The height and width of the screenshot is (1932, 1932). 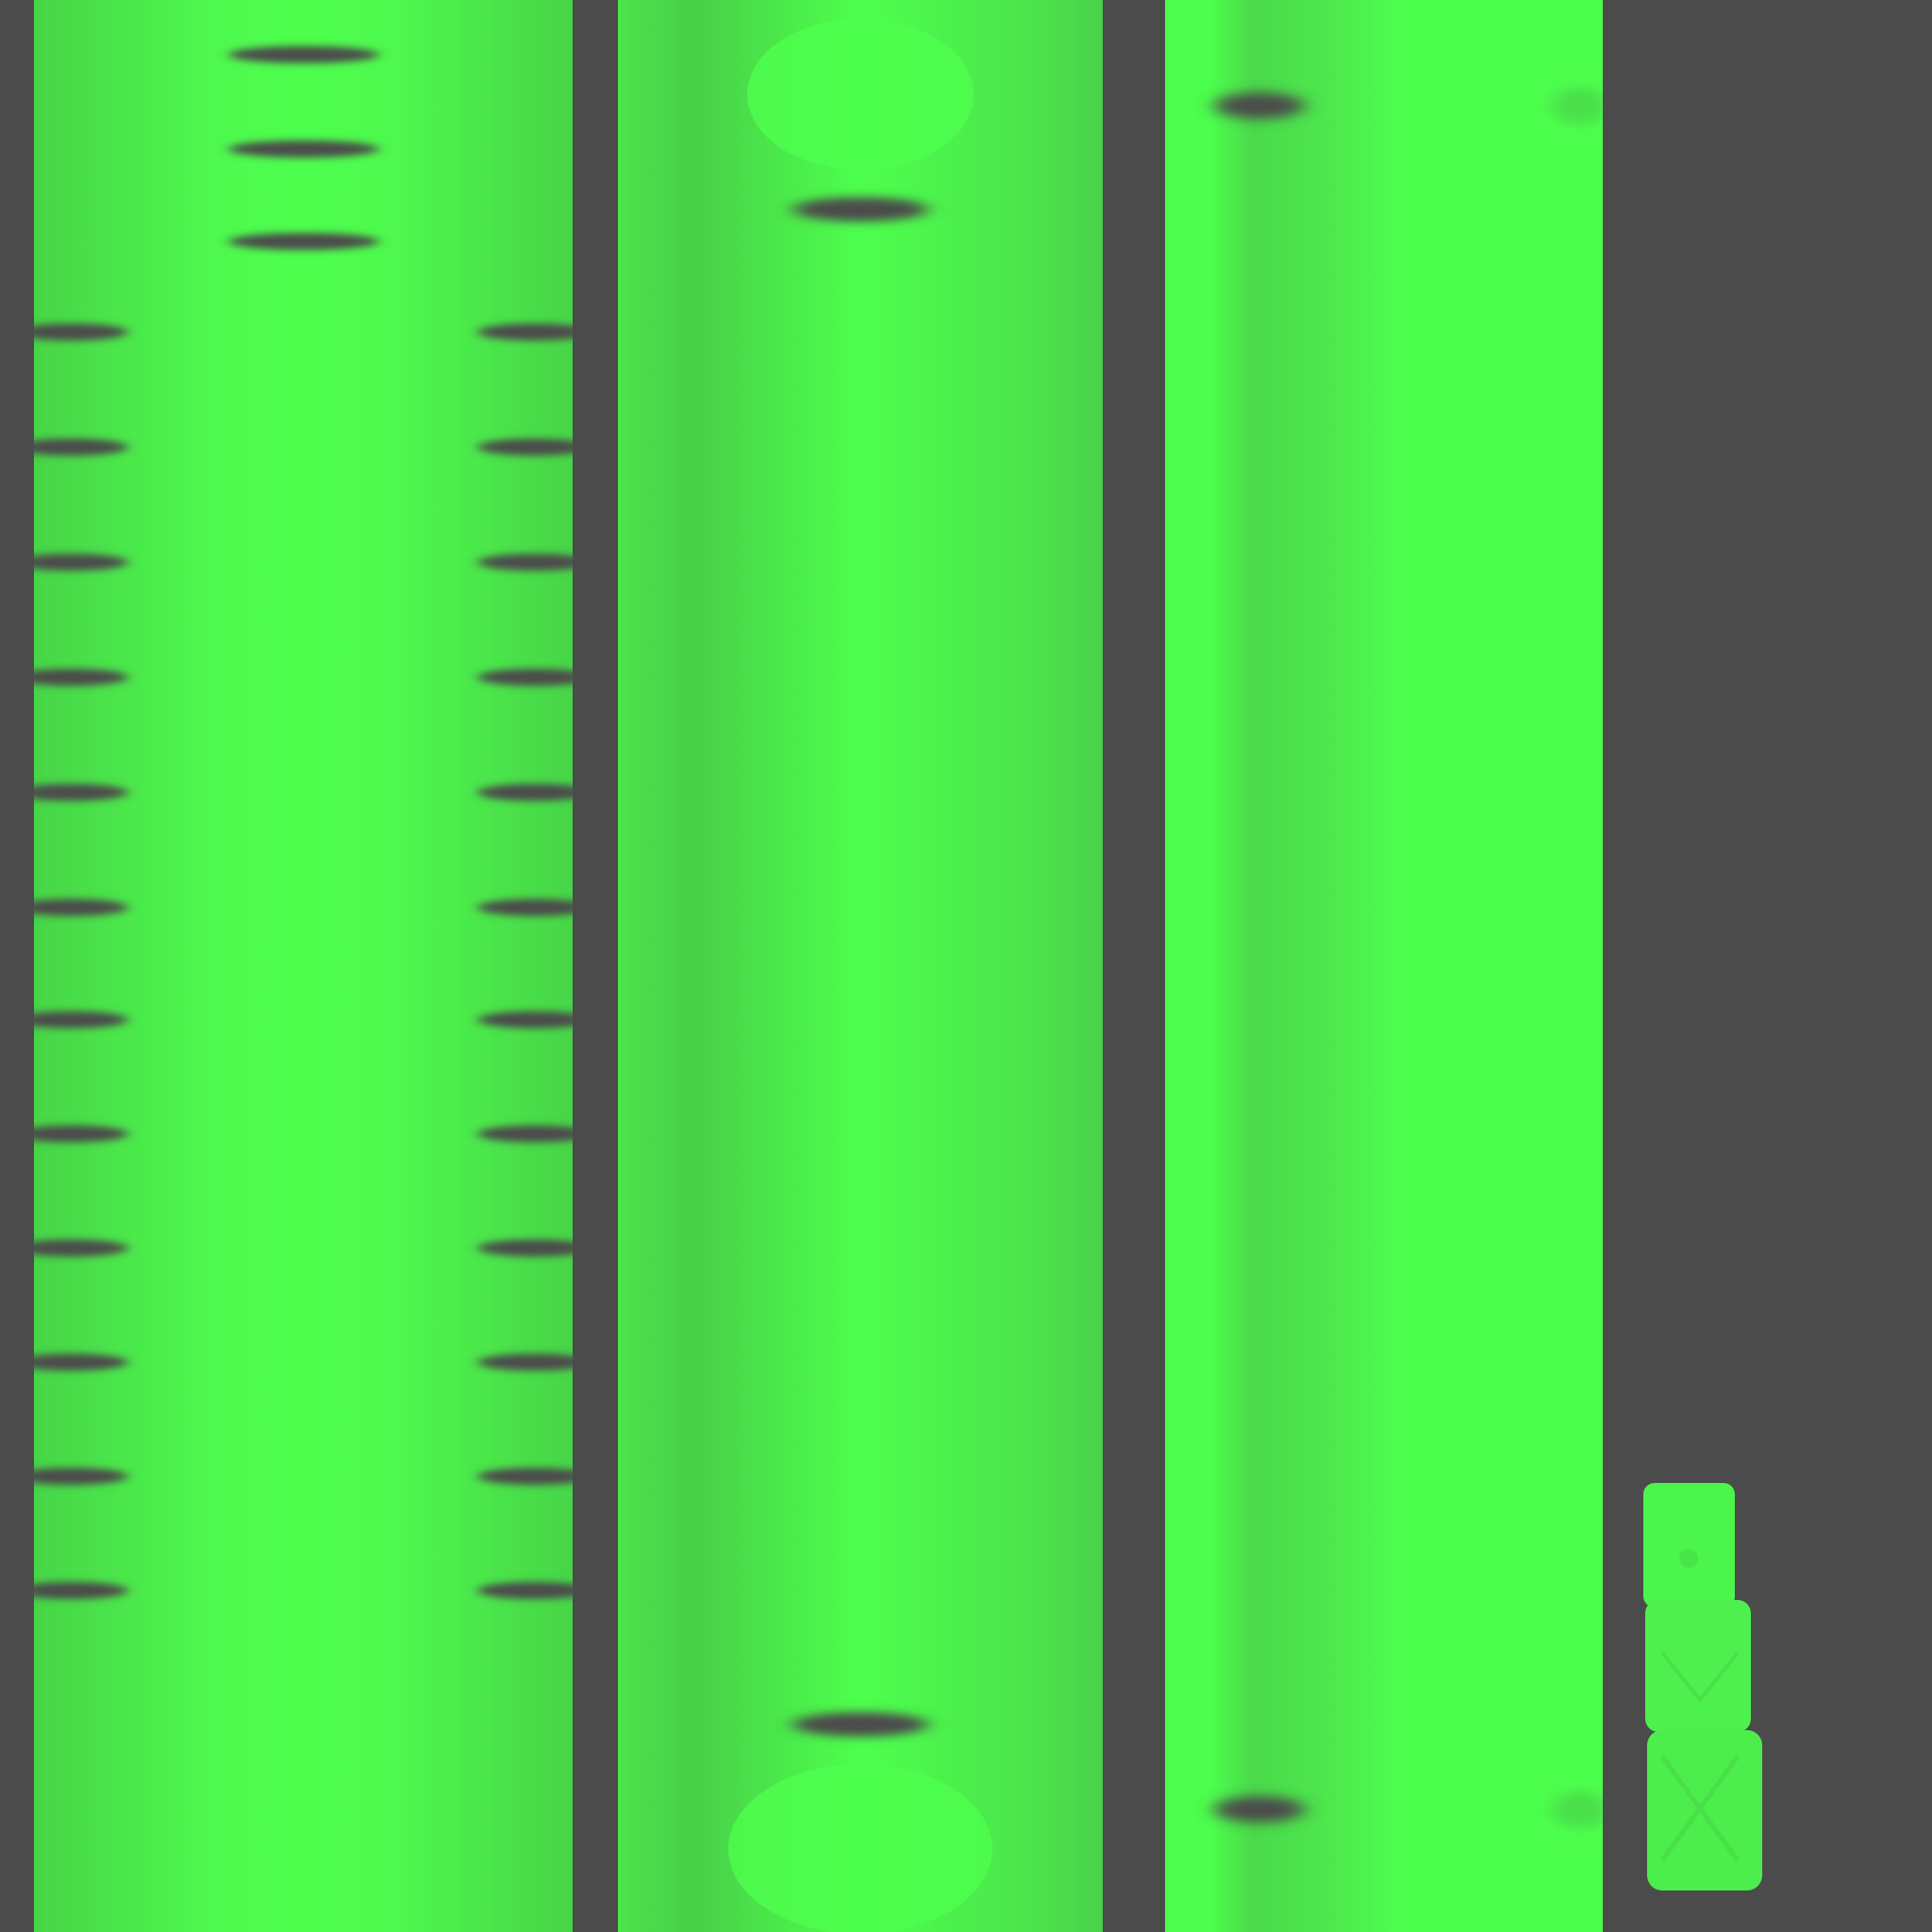 I want to click on tile-middle, so click(x=1698, y=1666).